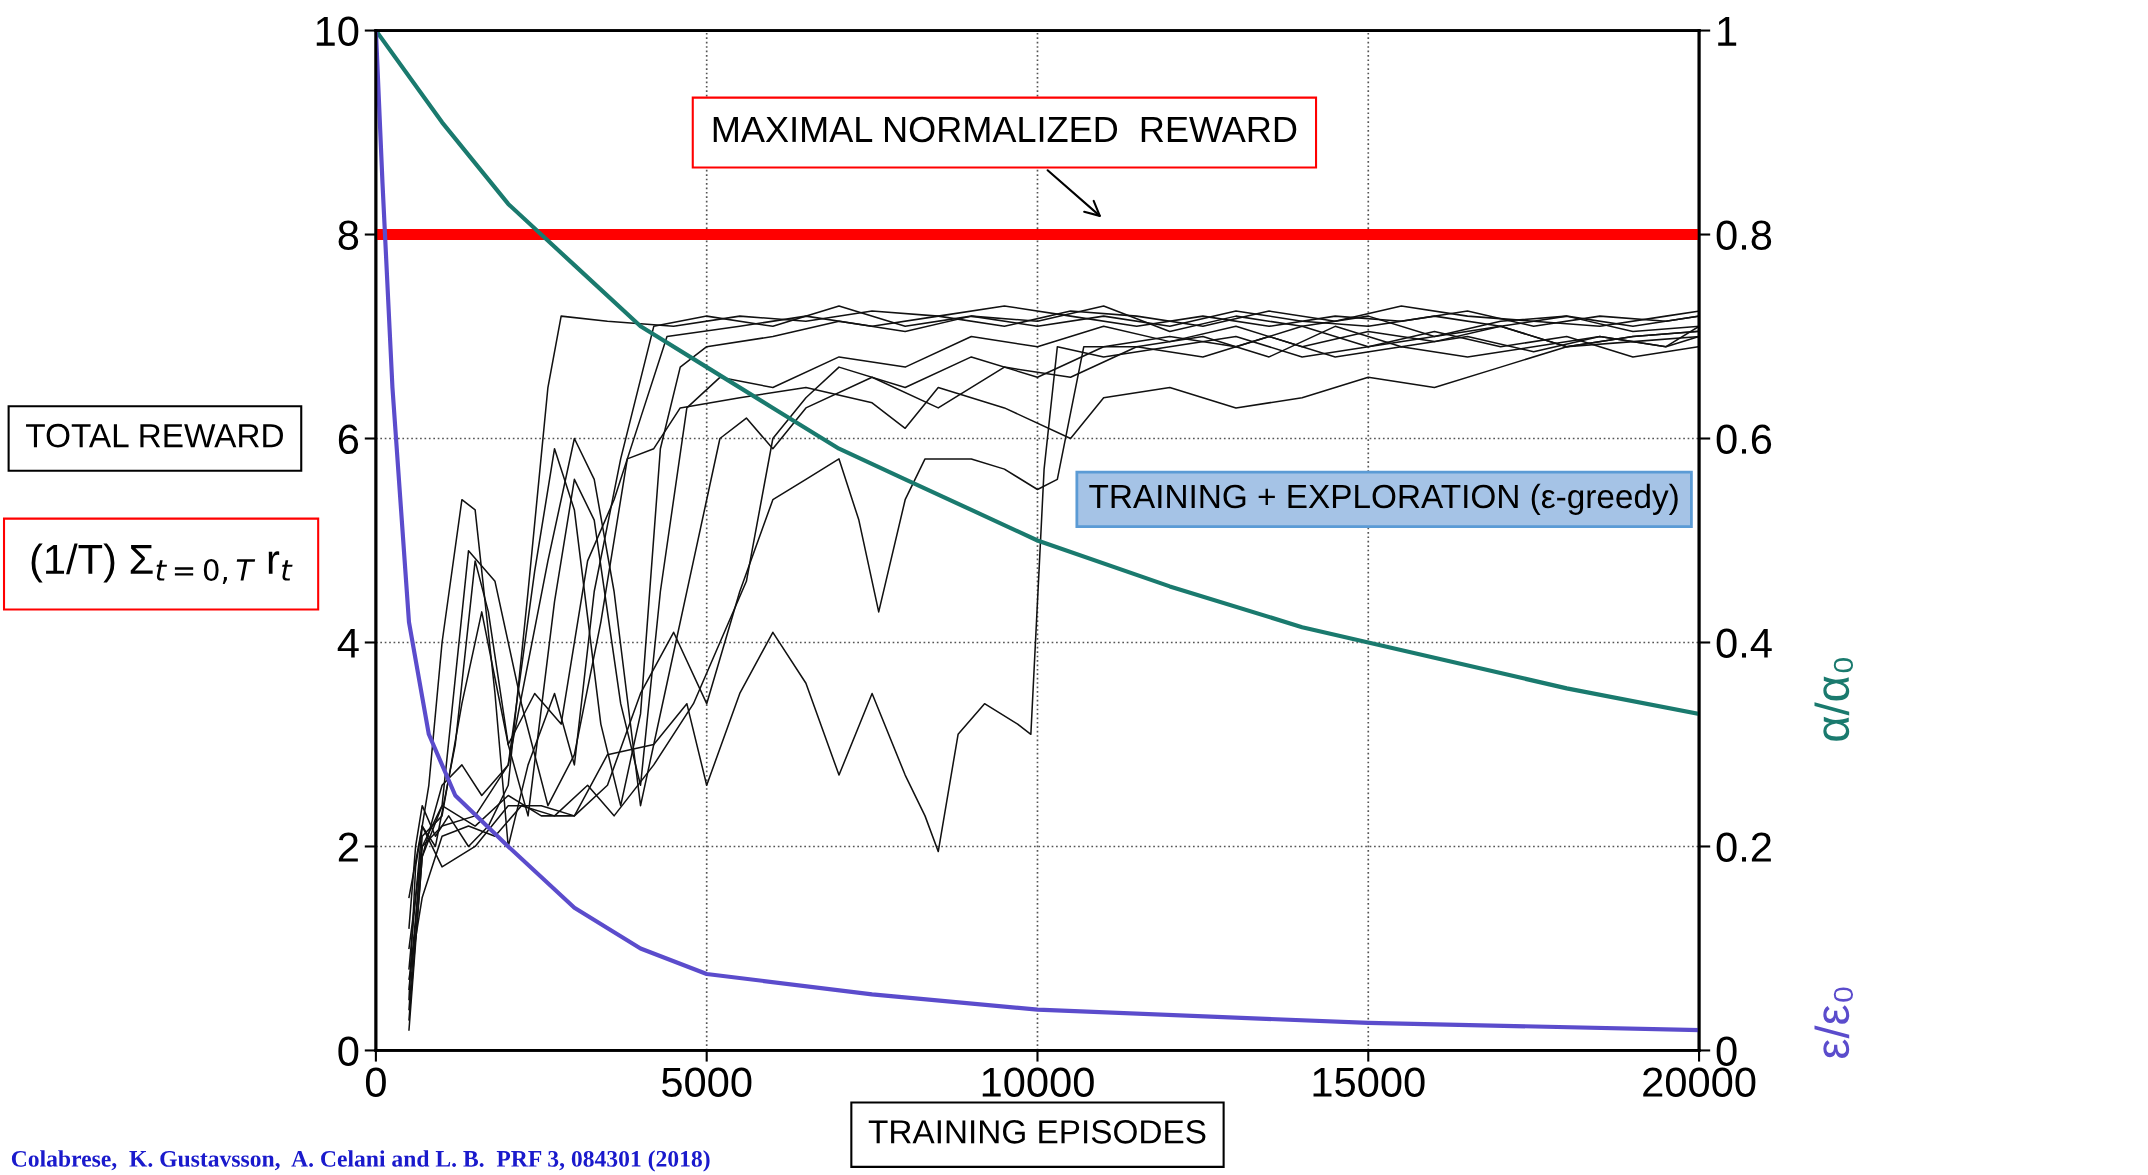 The width and height of the screenshot is (2148, 1175). What do you see at coordinates (360, 1161) in the screenshot?
I see `text: Colabrese, K. Gustavsson, A. Celani and L. B. PRF 3, 084301 (2018)` at bounding box center [360, 1161].